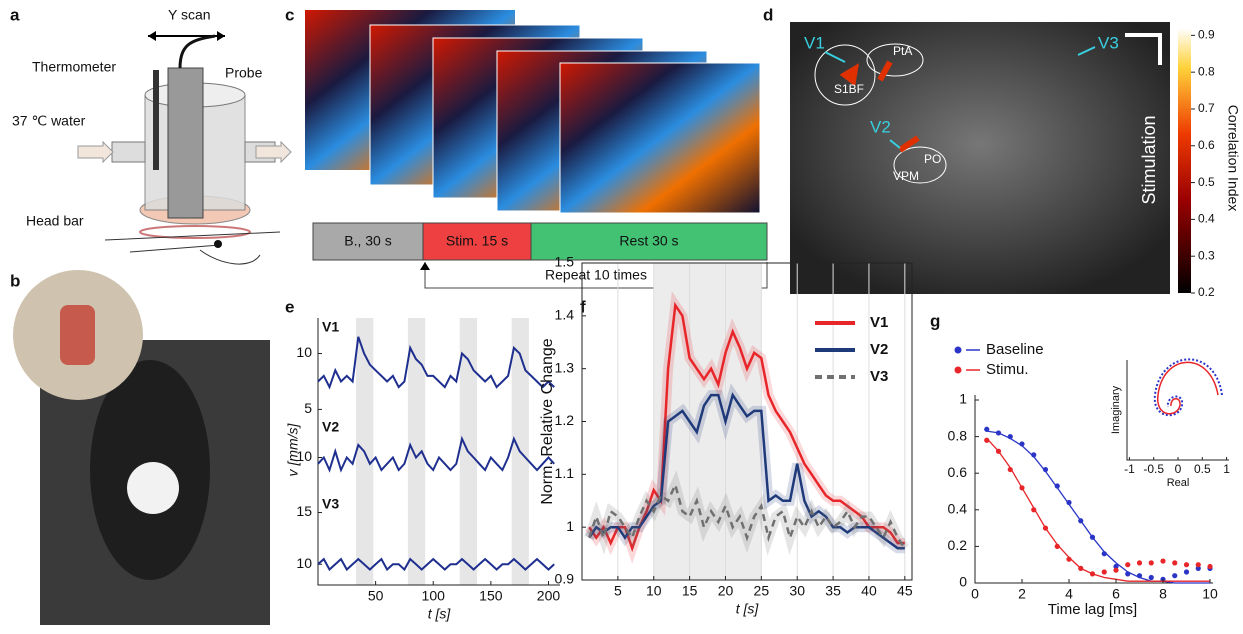 This screenshot has height=634, width=1243. Describe the element at coordinates (141, 447) in the screenshot. I see `photo` at that location.